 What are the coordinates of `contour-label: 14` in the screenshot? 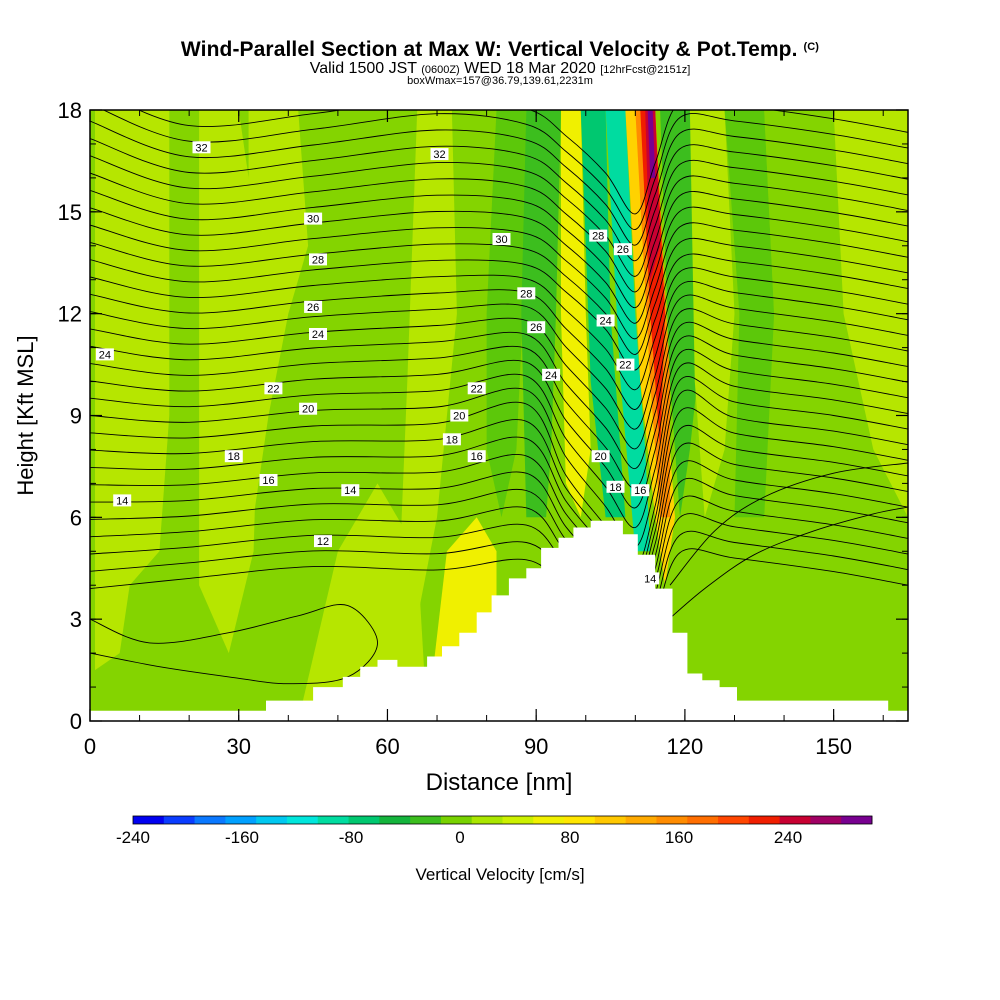 It's located at (650, 578).